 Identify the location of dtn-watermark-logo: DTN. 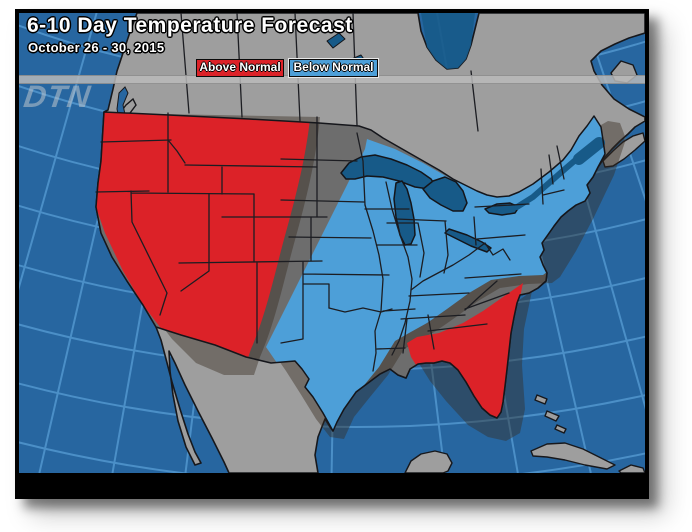
(57, 96).